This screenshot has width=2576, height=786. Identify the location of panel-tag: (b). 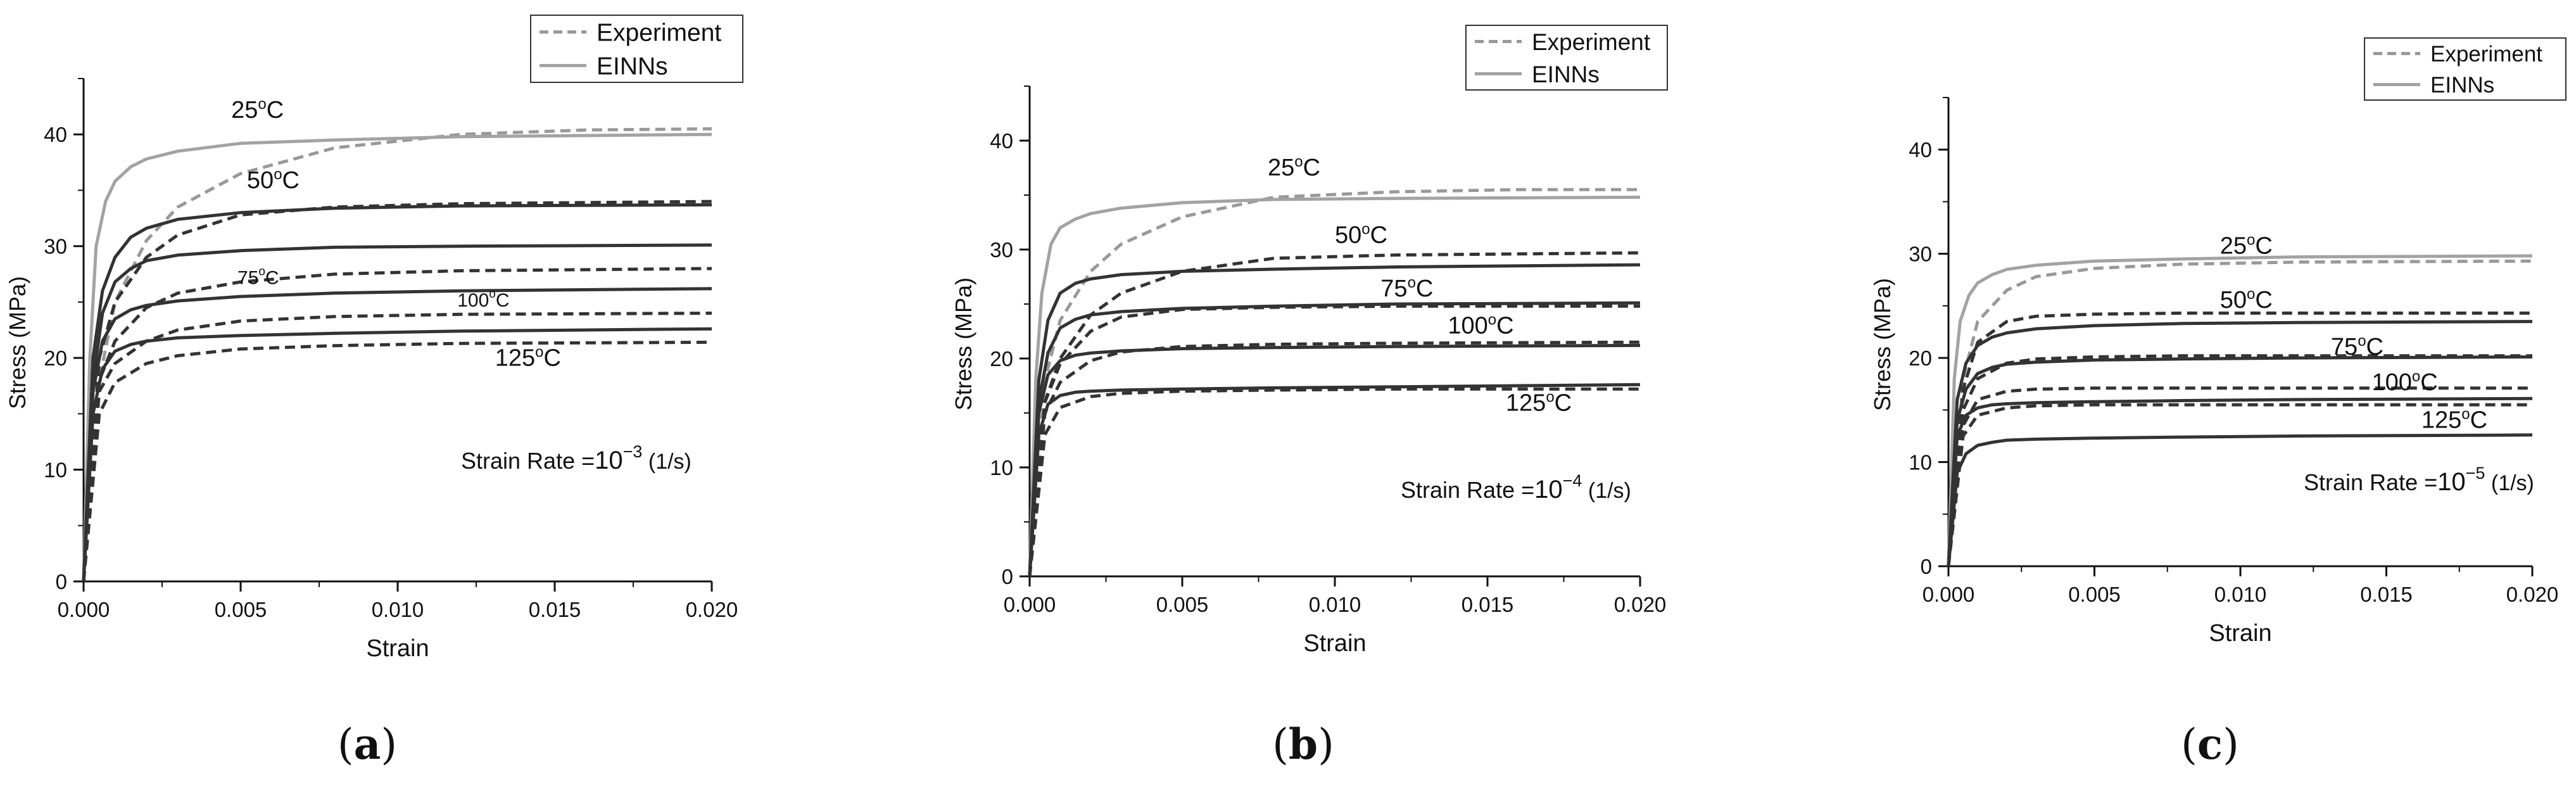
(1303, 744).